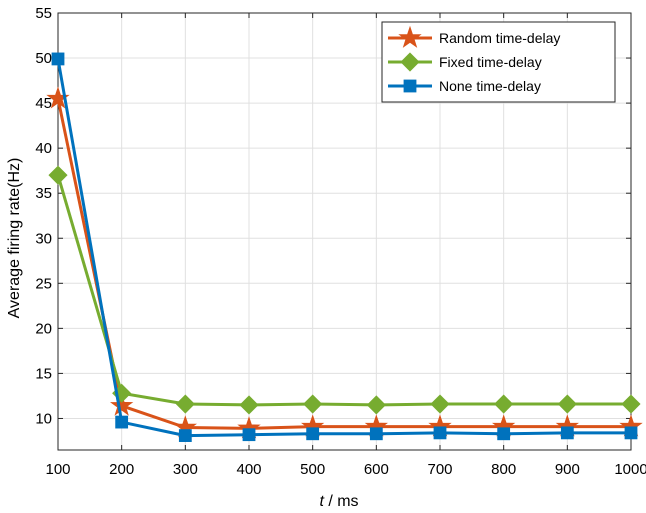 This screenshot has width=646, height=513. Describe the element at coordinates (503, 469) in the screenshot. I see `x-tick-label: 800` at that location.